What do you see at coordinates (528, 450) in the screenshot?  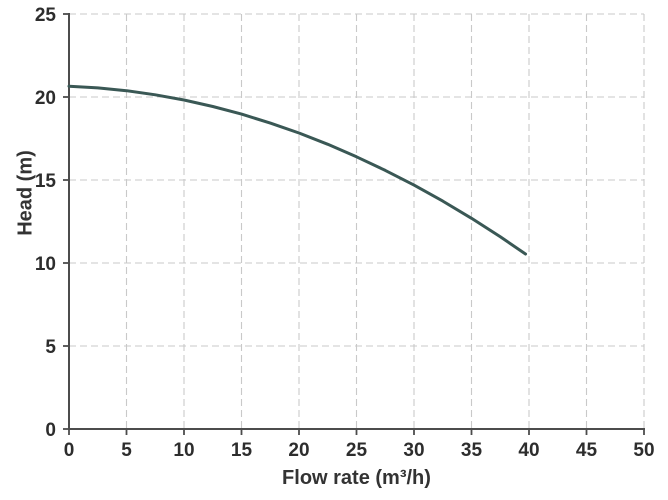 I see `x-tick-label: 40` at bounding box center [528, 450].